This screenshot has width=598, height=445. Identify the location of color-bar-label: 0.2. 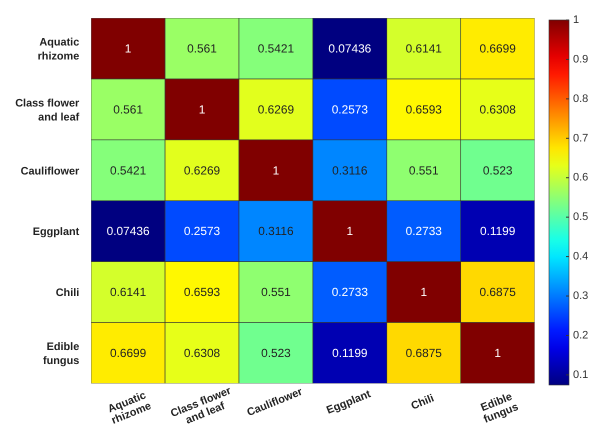
(580, 335).